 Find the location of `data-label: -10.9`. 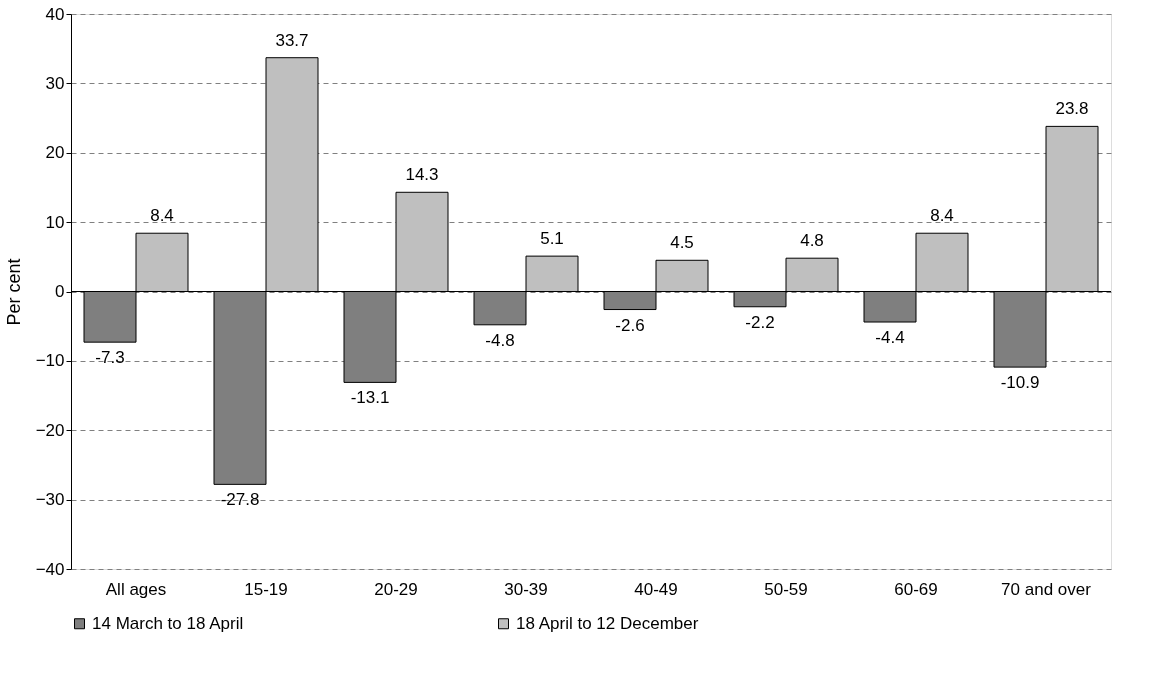

data-label: -10.9 is located at coordinates (1020, 383).